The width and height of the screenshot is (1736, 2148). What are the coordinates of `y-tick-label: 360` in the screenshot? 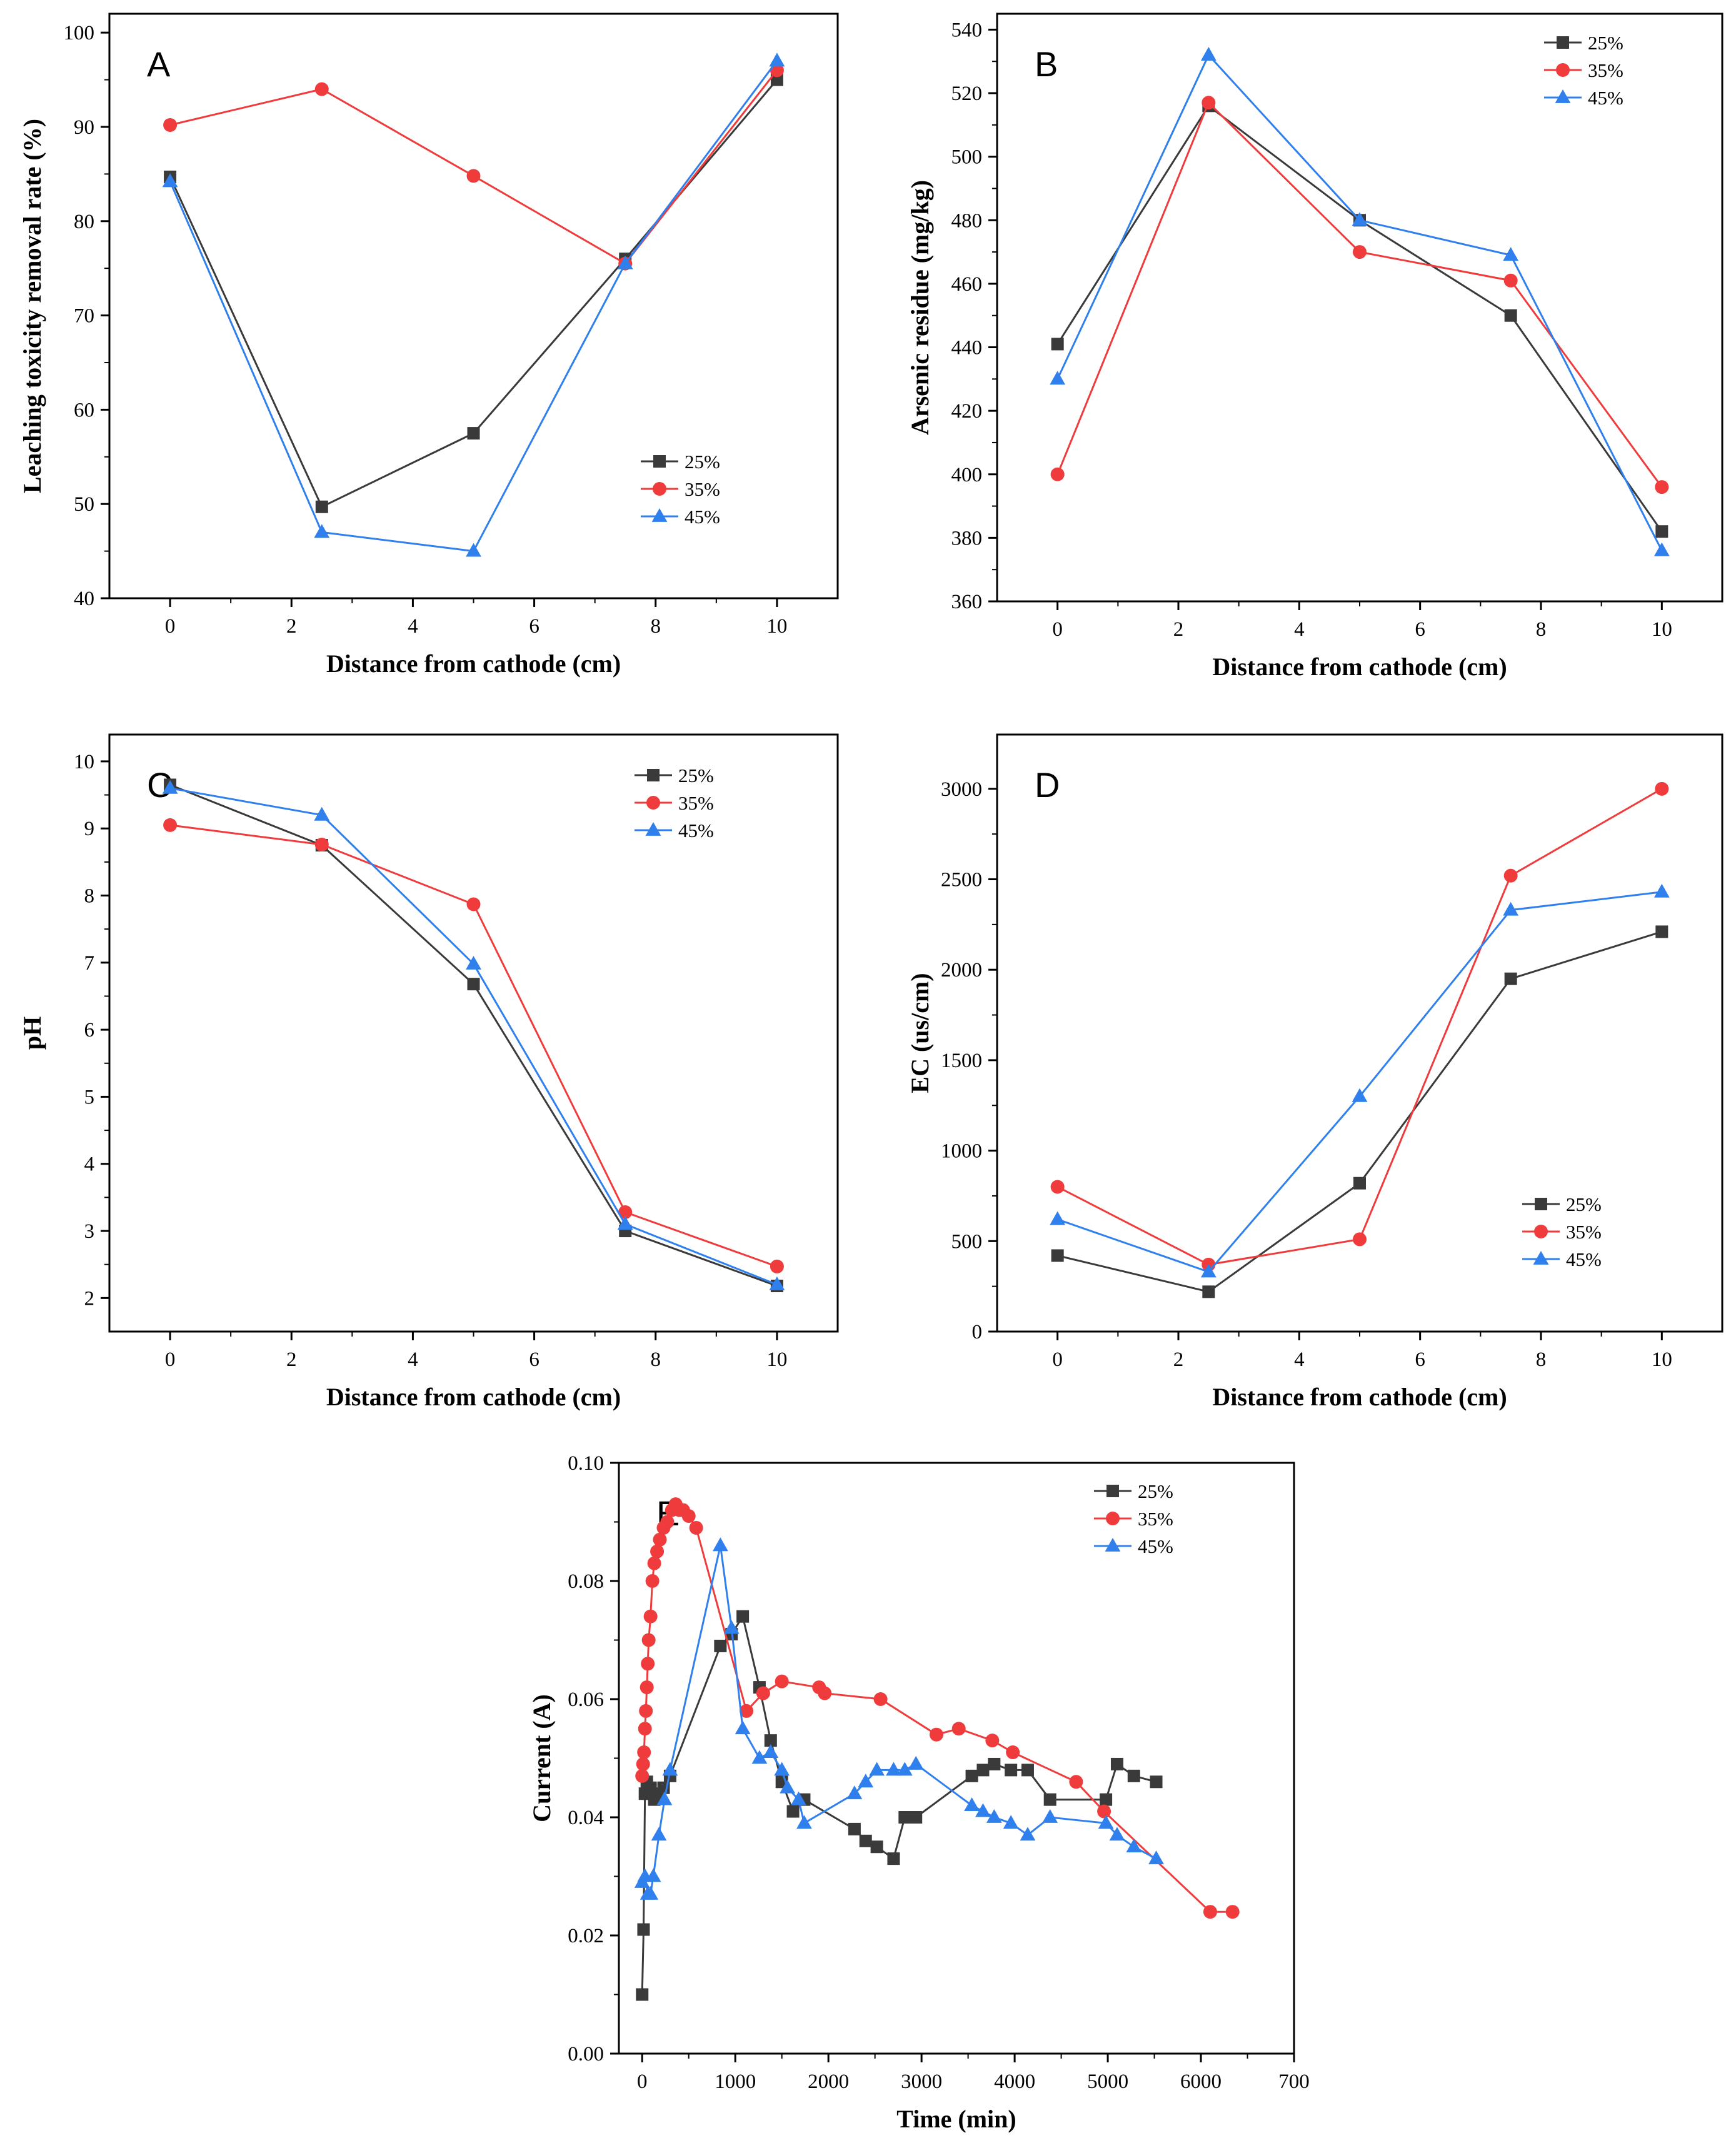 It's located at (967, 602).